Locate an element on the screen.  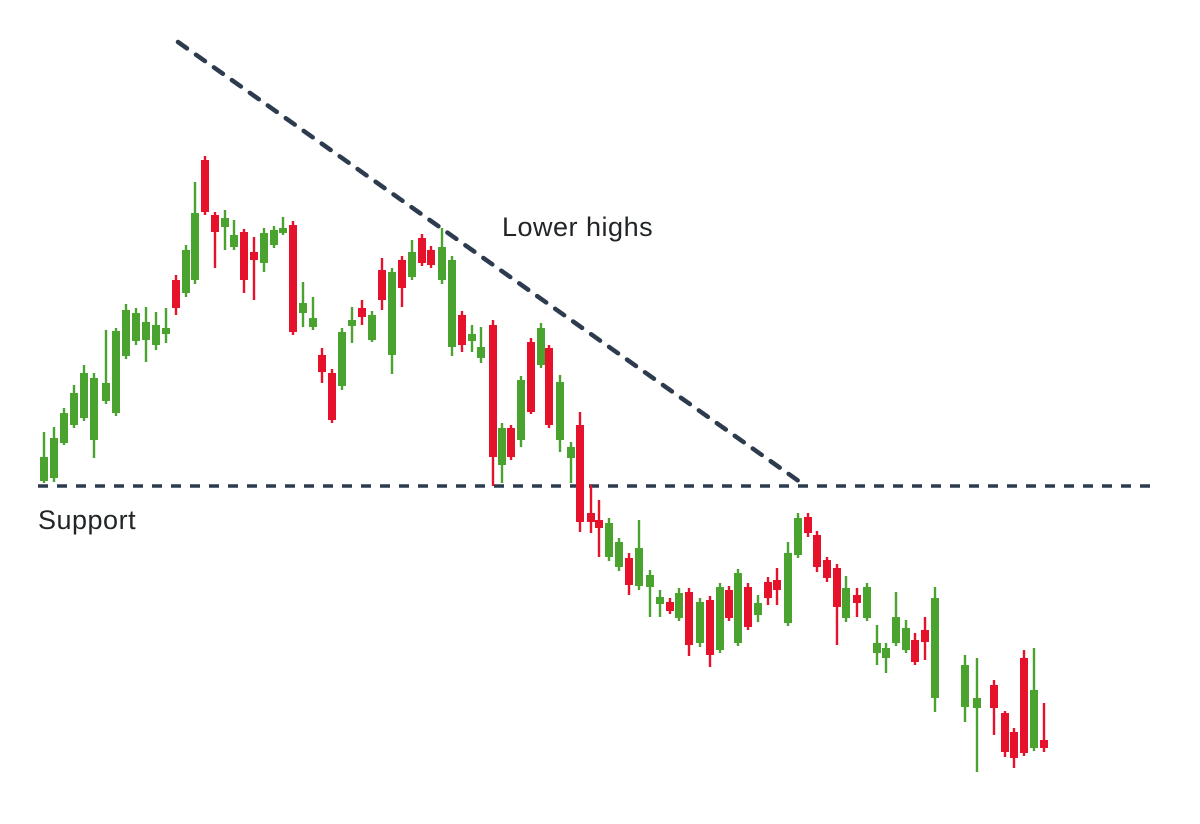
lower-highs-label: Lower highs is located at coordinates (578, 227).